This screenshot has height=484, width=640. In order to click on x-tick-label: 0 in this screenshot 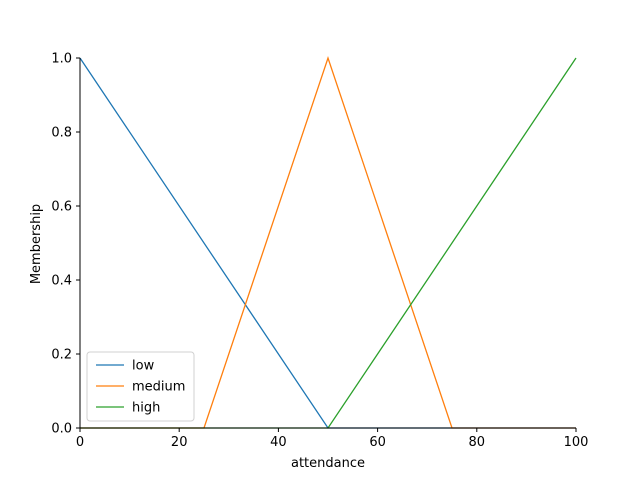, I will do `click(80, 442)`.